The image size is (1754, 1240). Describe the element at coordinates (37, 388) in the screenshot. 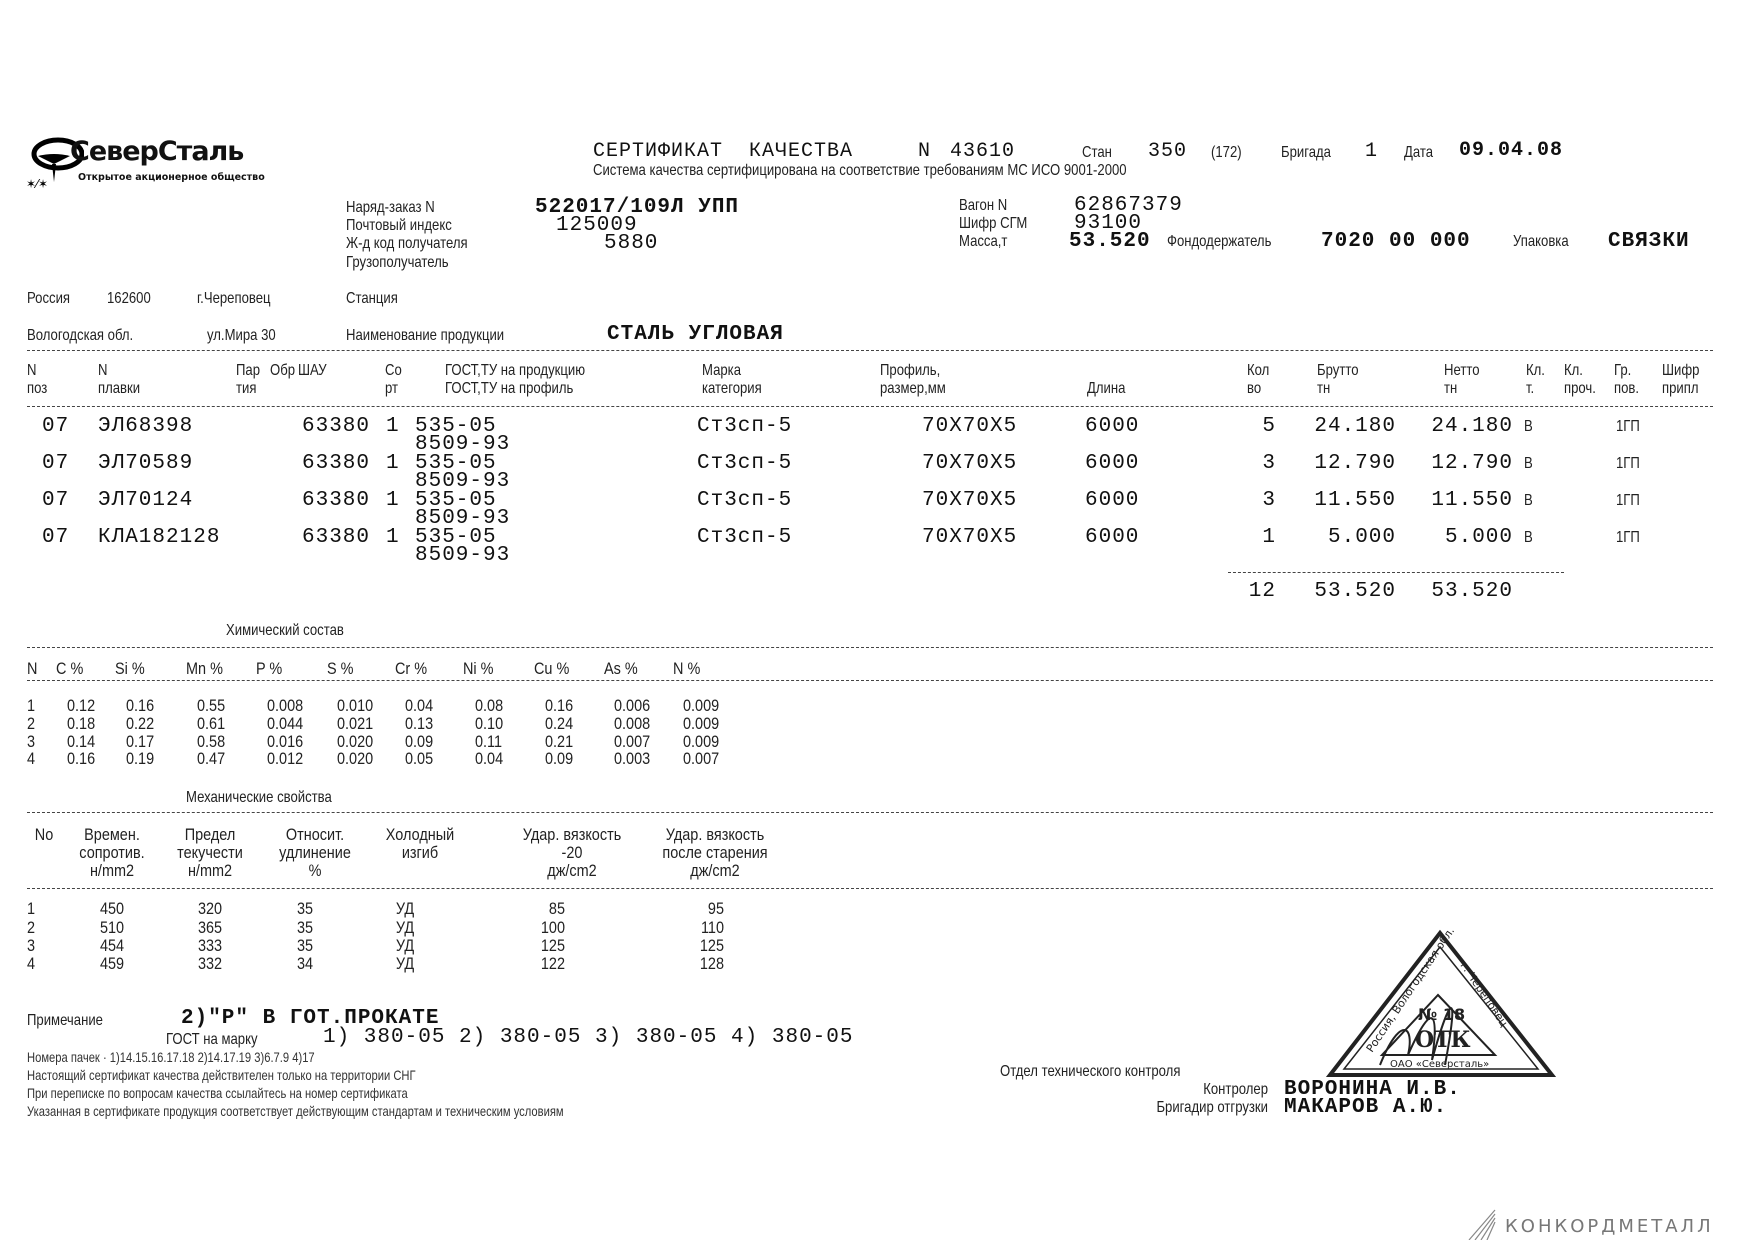

I see `column-header: поз` at that location.